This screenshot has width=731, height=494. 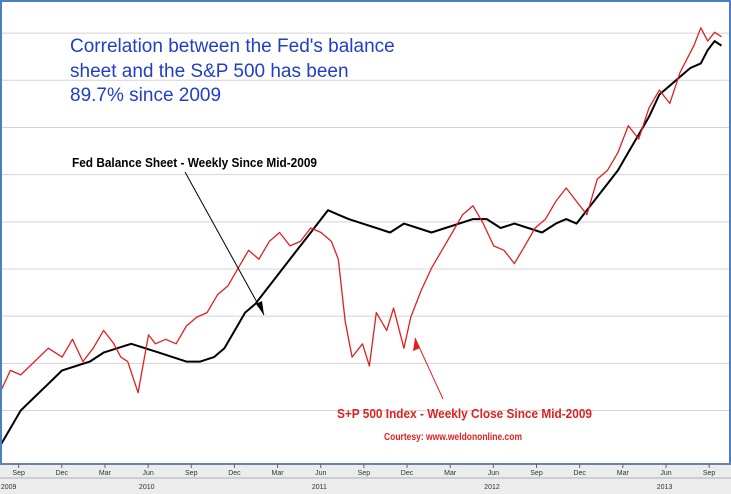 What do you see at coordinates (260, 308) in the screenshot?
I see `fed-arrowhead` at bounding box center [260, 308].